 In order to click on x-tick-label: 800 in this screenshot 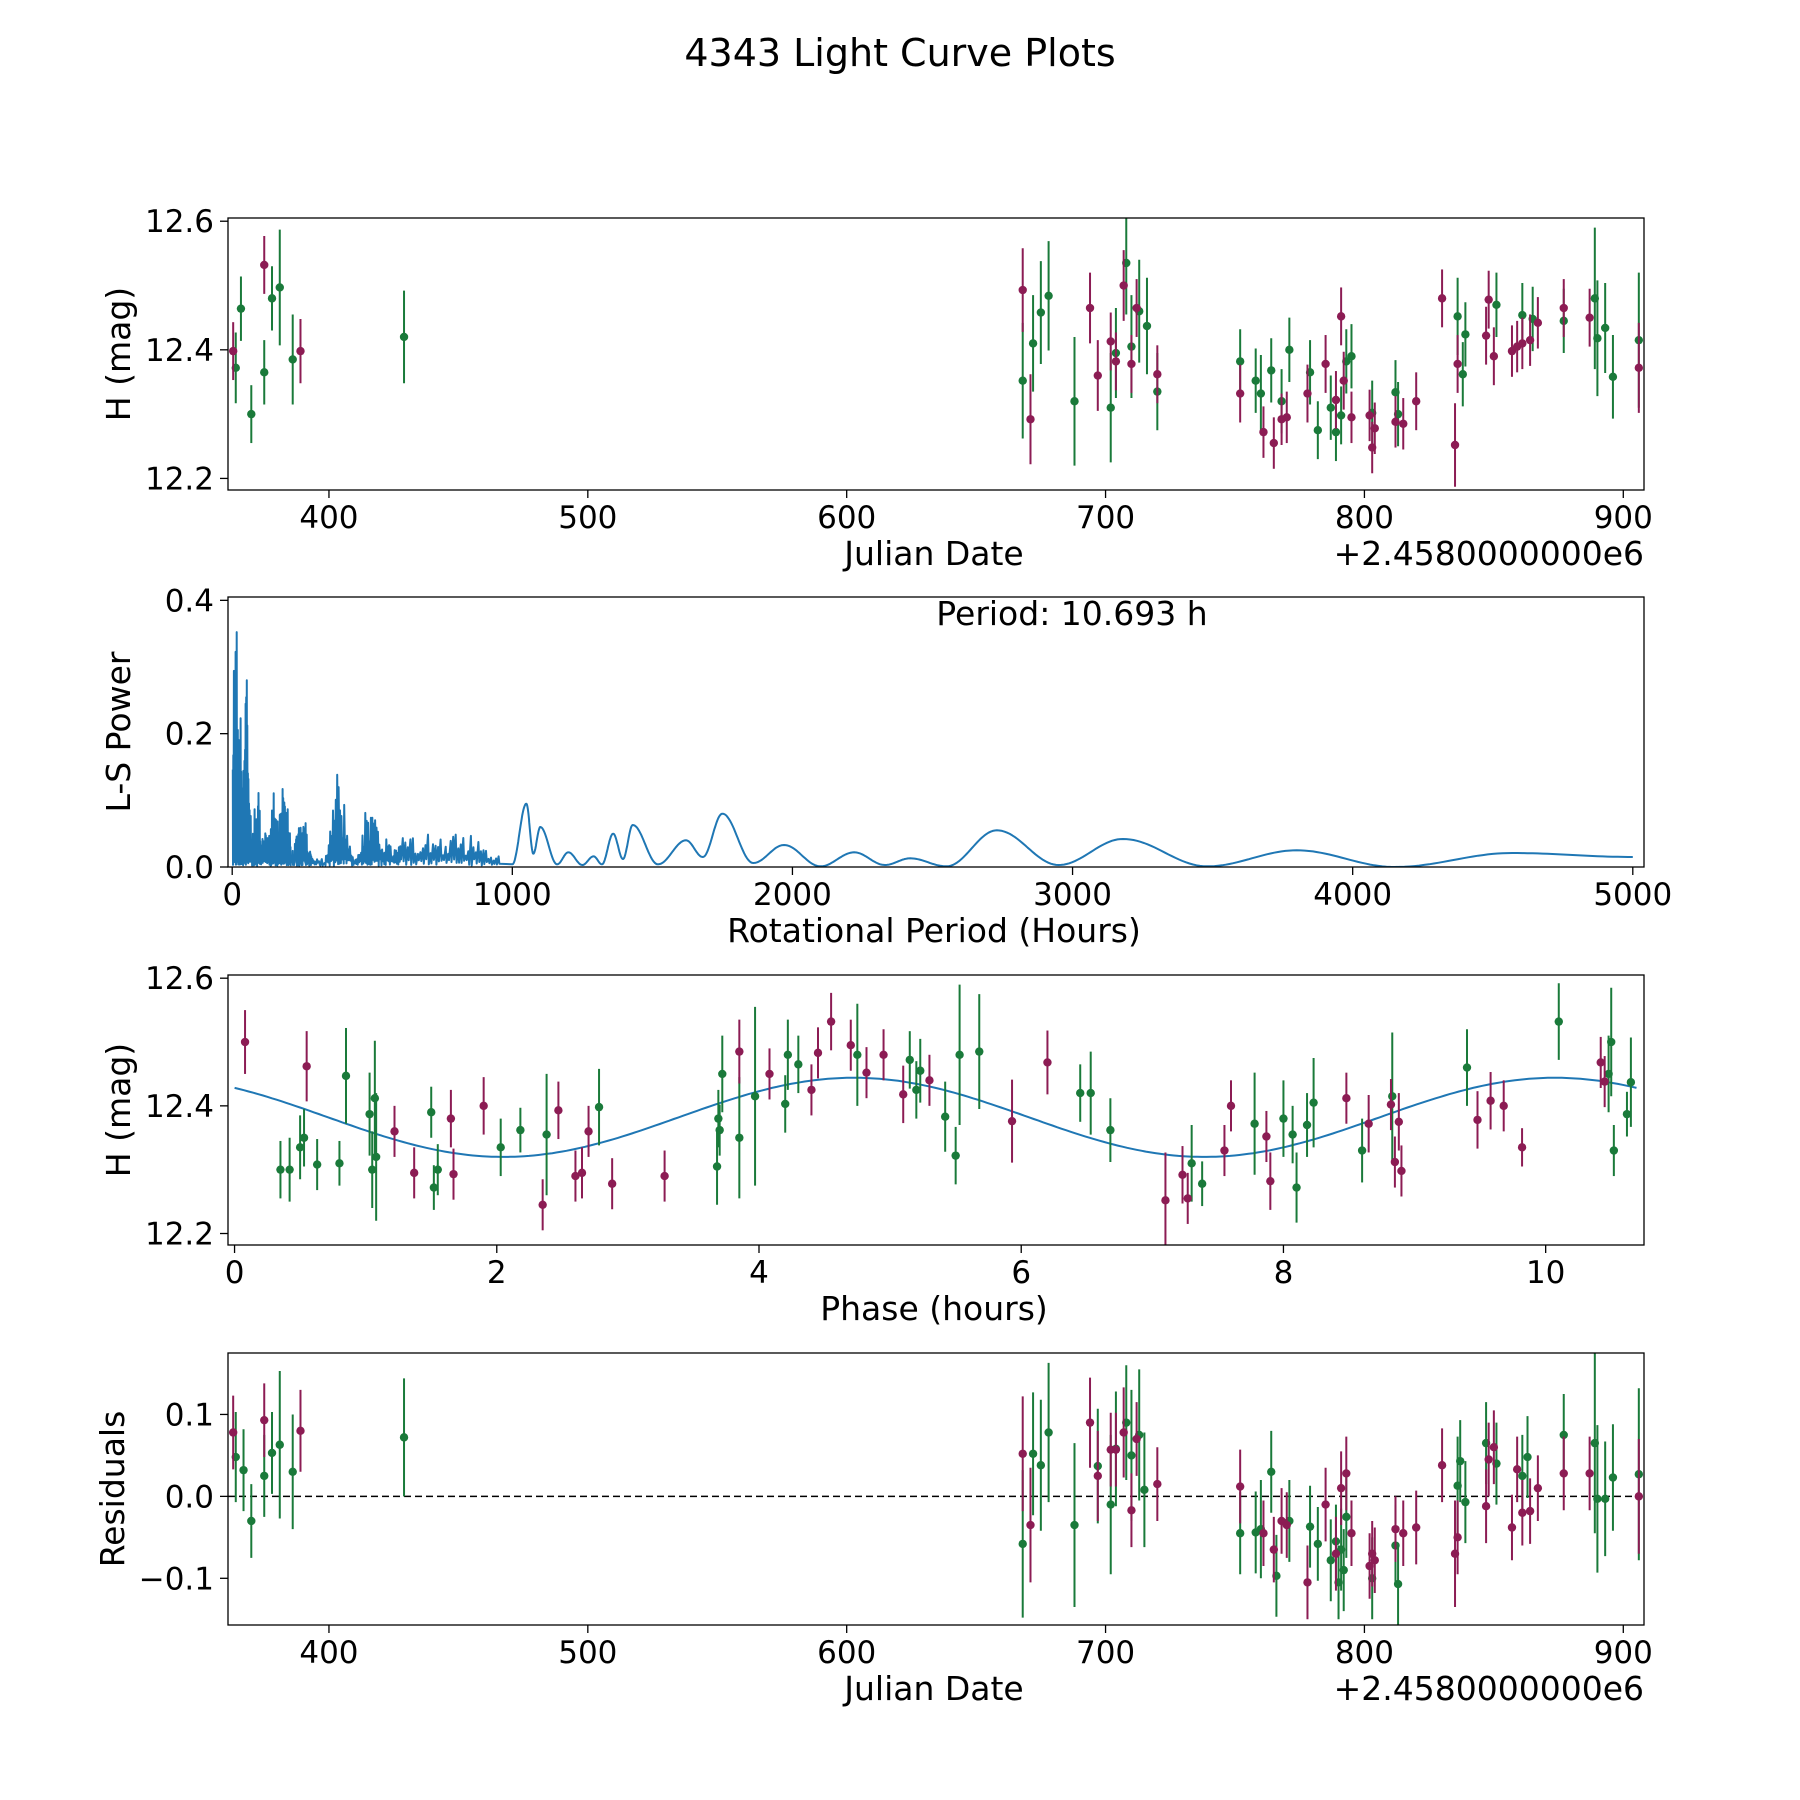, I will do `click(1364, 518)`.